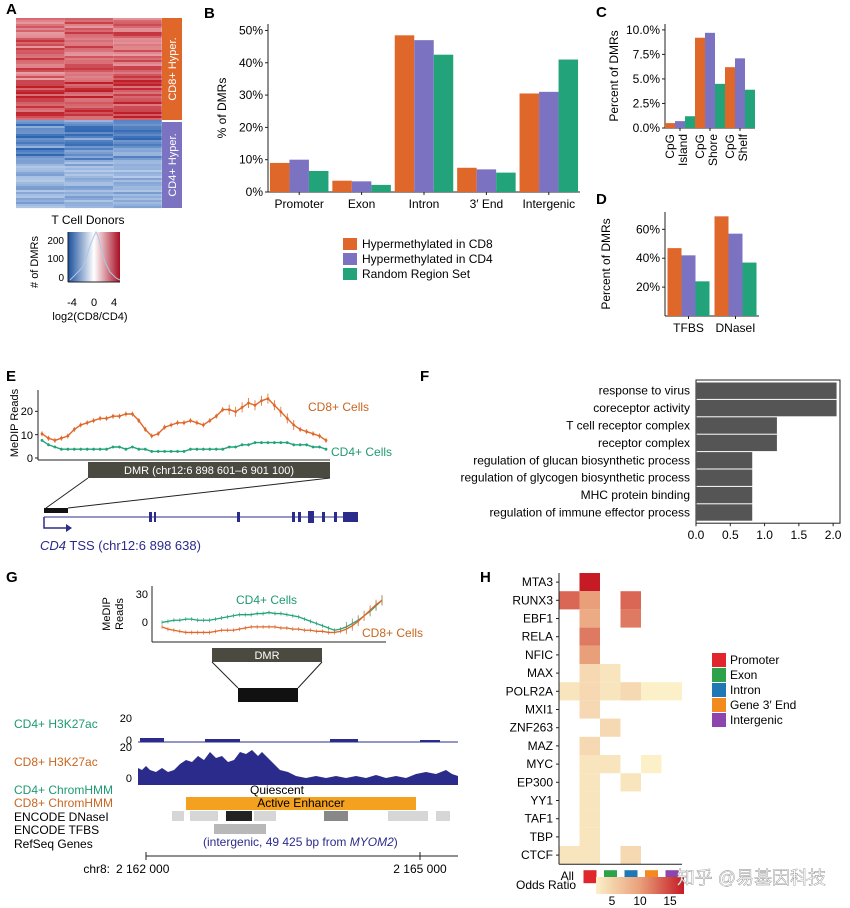 The image size is (850, 908). What do you see at coordinates (222, 108) in the screenshot?
I see `y-axis-label: % of DMRs` at bounding box center [222, 108].